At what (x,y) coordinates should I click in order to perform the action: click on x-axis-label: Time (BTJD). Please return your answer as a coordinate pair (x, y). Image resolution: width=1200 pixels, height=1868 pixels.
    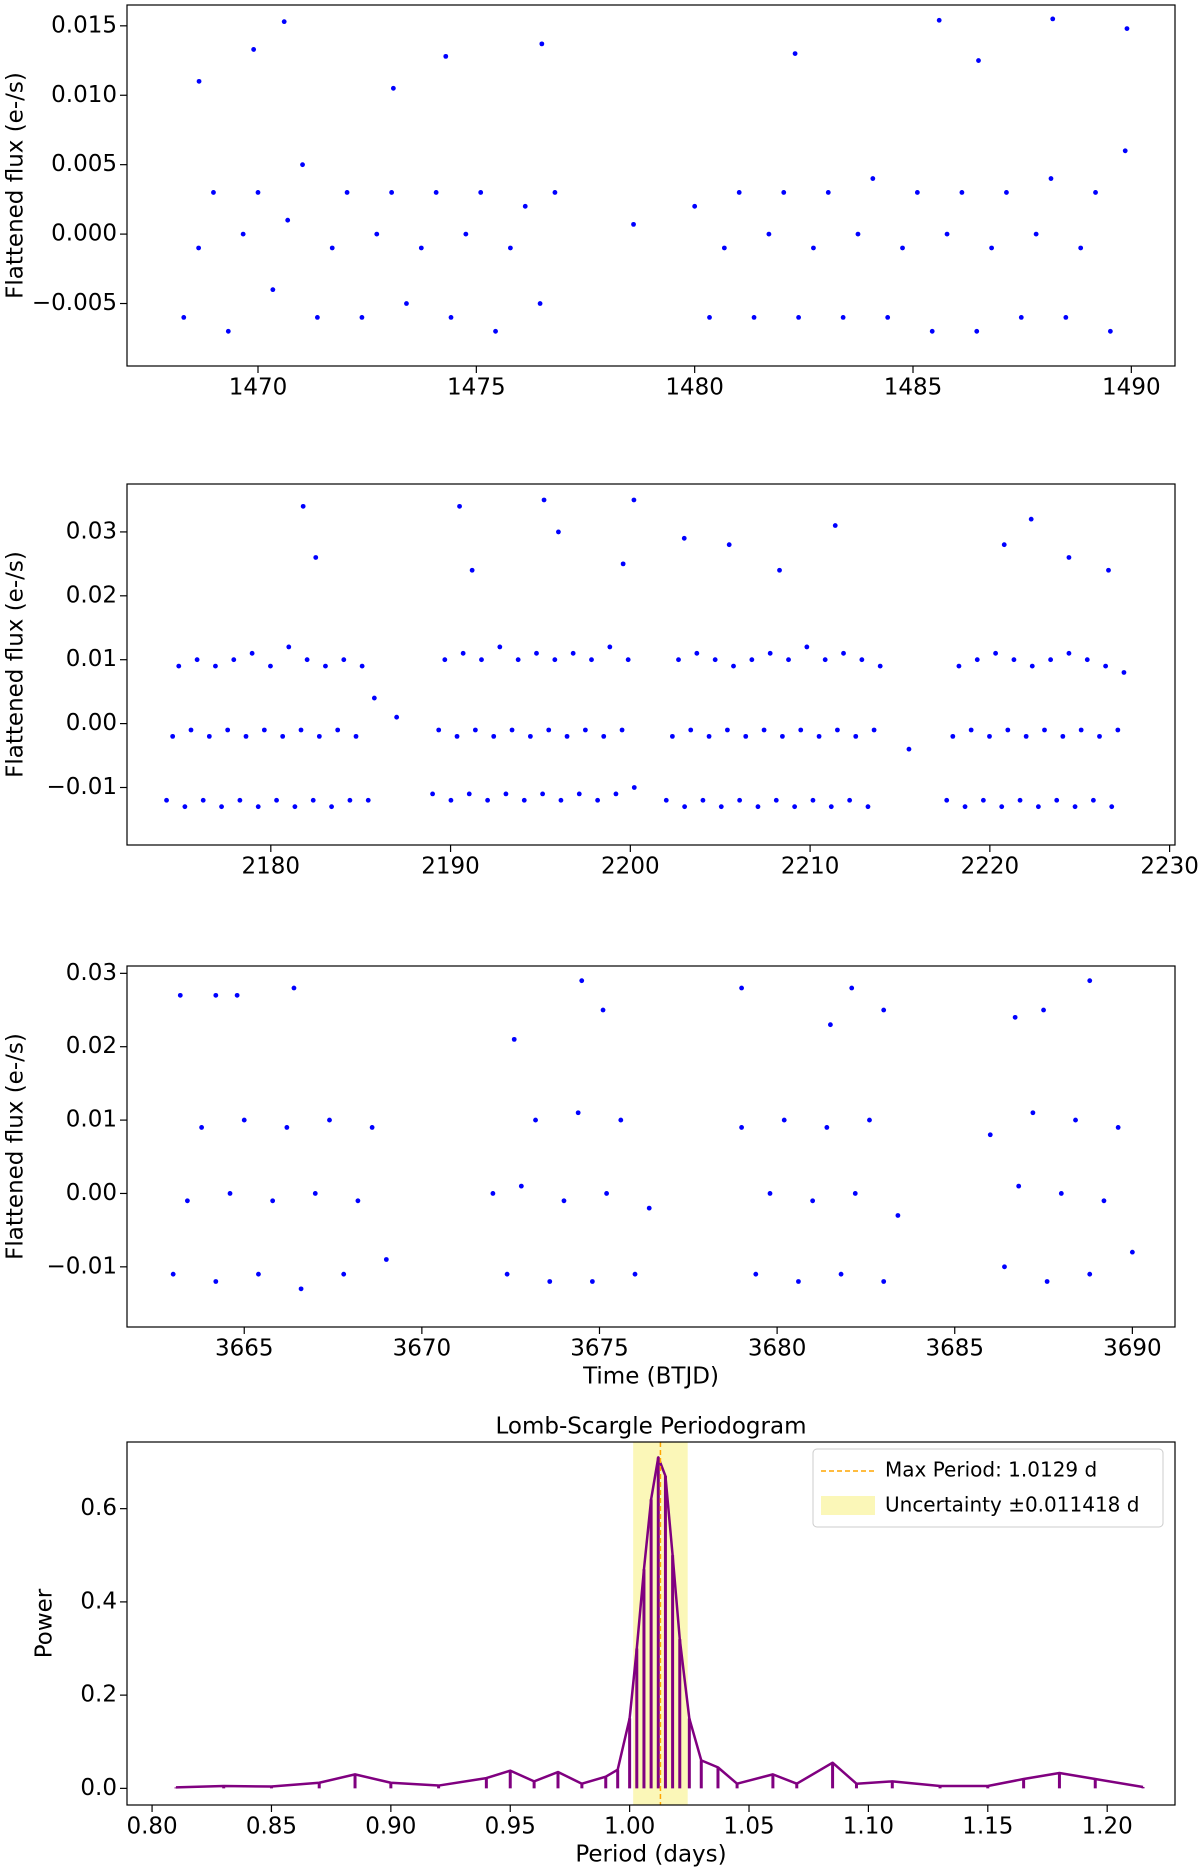
    Looking at the image, I should click on (650, 1377).